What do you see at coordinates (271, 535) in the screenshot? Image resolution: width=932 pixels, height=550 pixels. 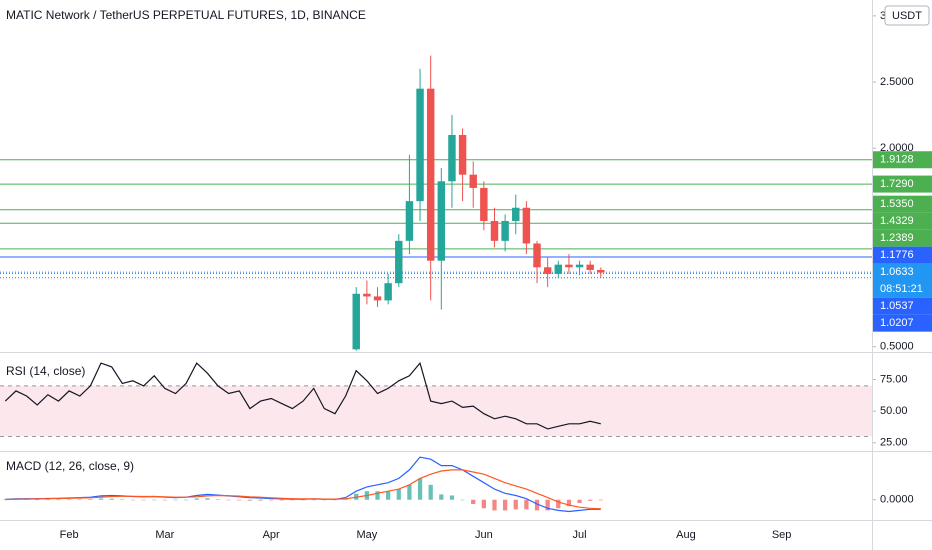 I see `x-tick-label: Apr` at bounding box center [271, 535].